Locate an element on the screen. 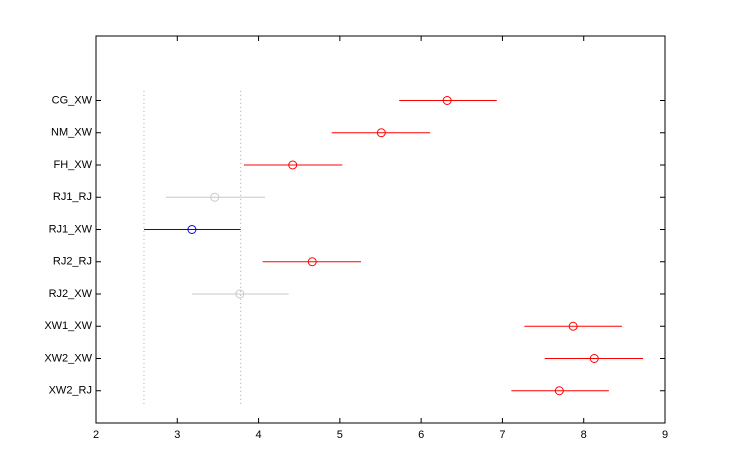 This screenshot has width=736, height=476. x-tick-label: 5 is located at coordinates (340, 435).